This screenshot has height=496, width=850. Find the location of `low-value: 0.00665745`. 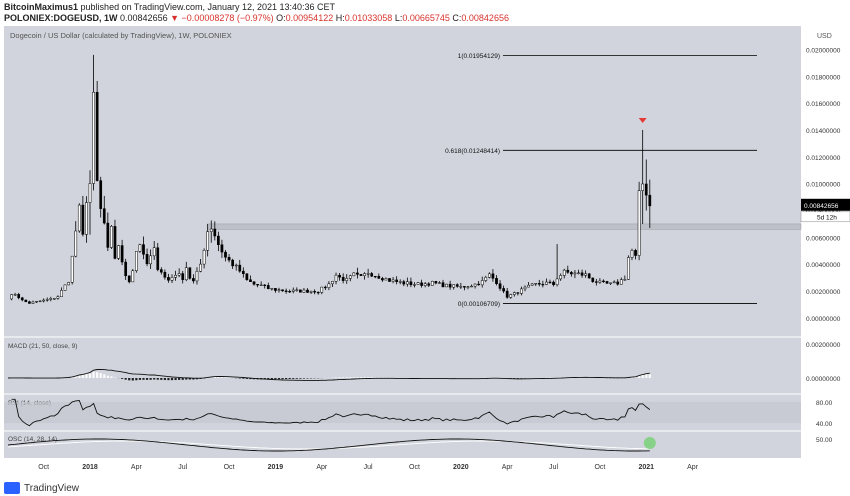

low-value: 0.00665745 is located at coordinates (426, 18).